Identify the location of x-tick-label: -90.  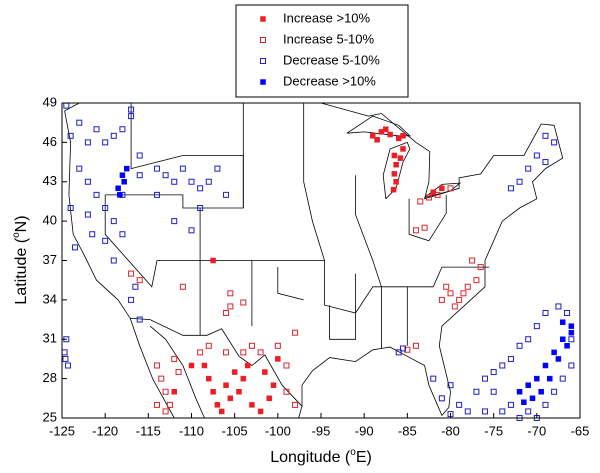
(364, 430).